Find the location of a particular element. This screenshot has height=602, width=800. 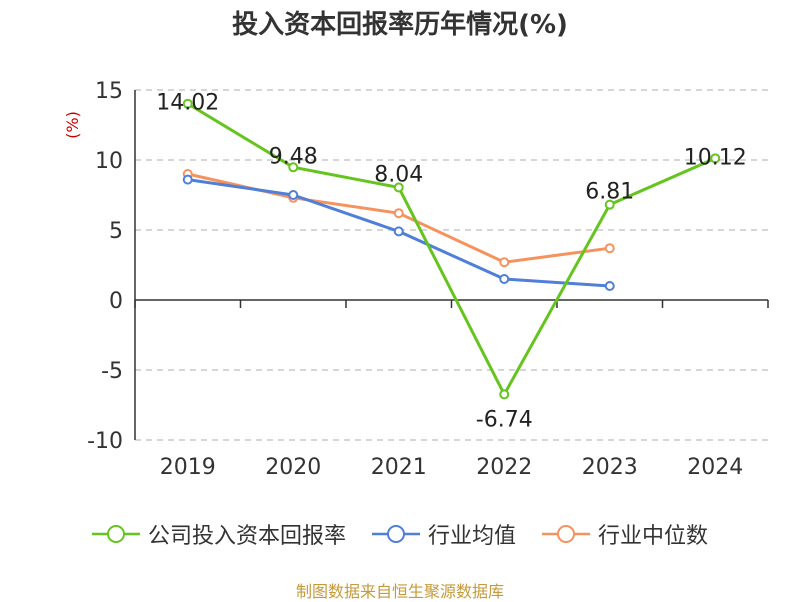

x-tick-label: 2024 is located at coordinates (715, 467).